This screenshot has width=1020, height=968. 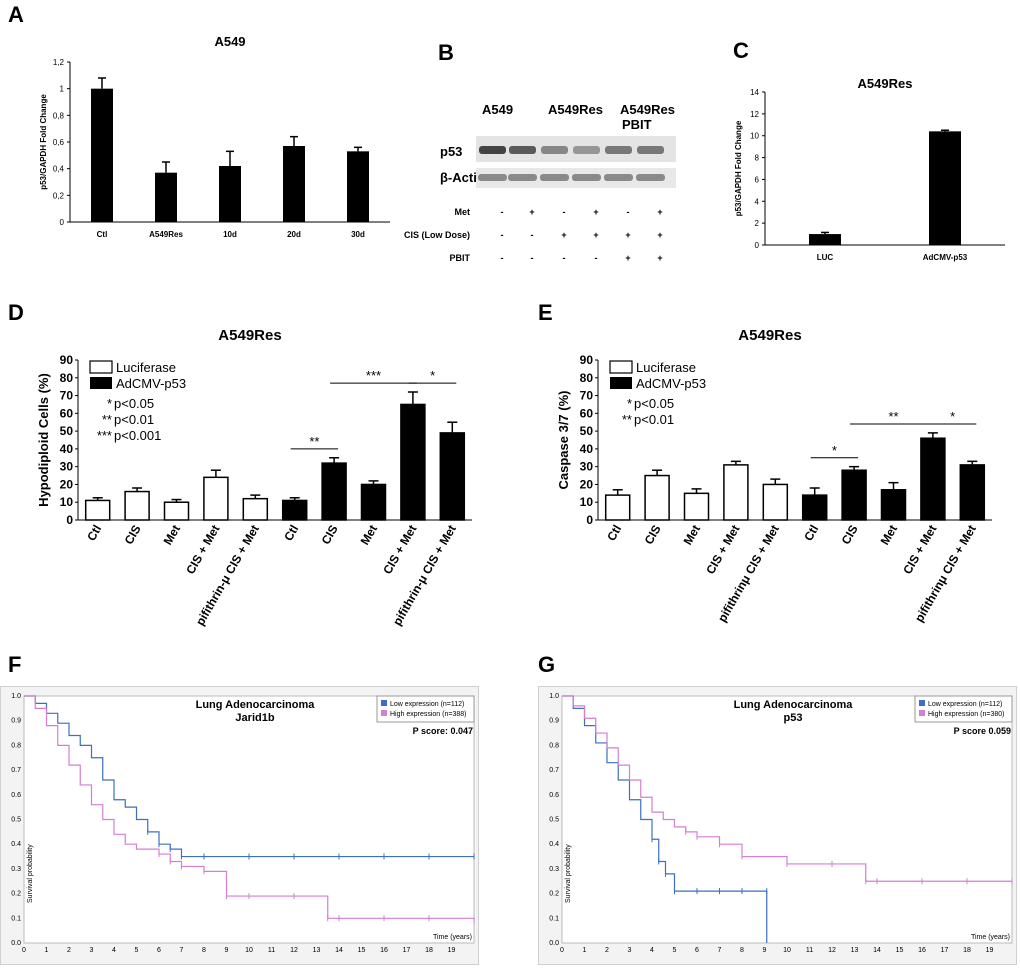 What do you see at coordinates (67, 502) in the screenshot?
I see `y-tick-label: 10` at bounding box center [67, 502].